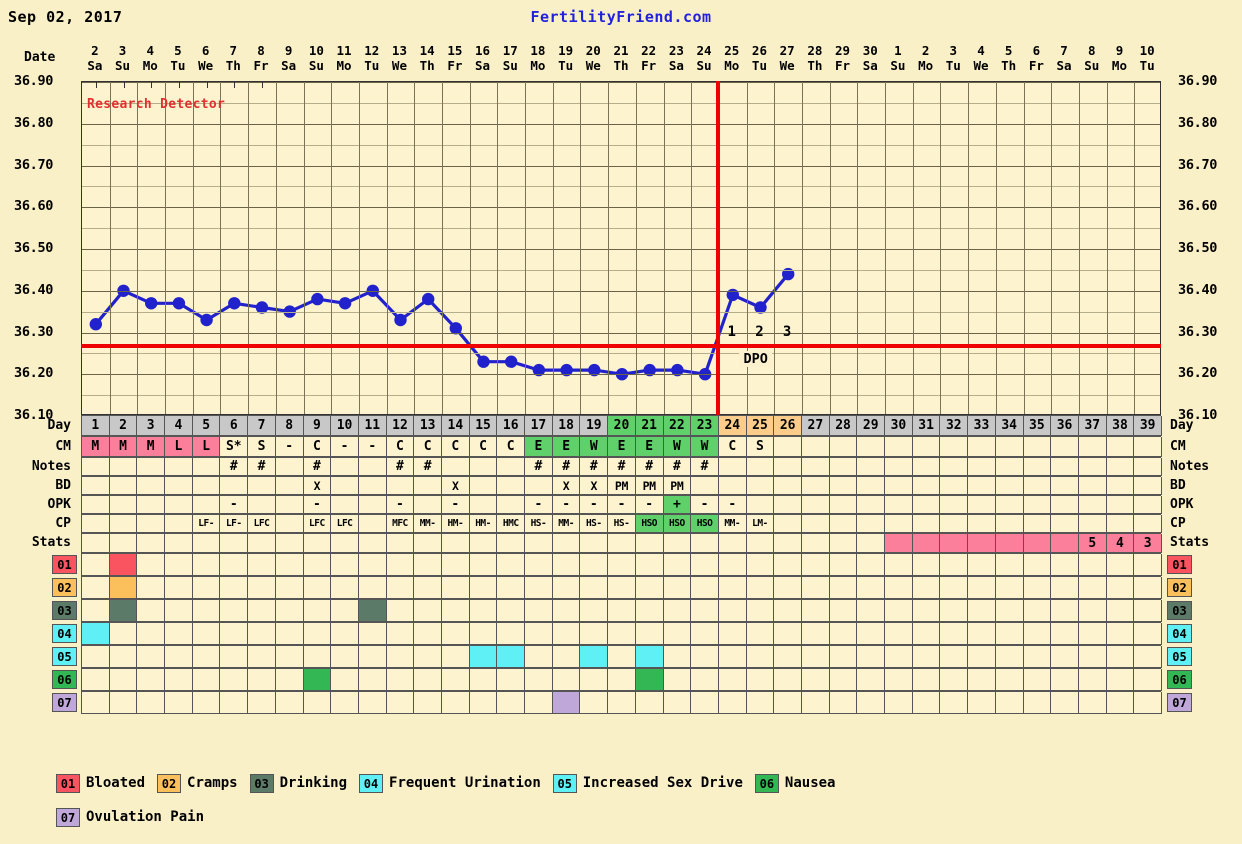 This screenshot has height=844, width=1242. What do you see at coordinates (566, 524) in the screenshot?
I see `cell-cp-day-18: MM-` at bounding box center [566, 524].